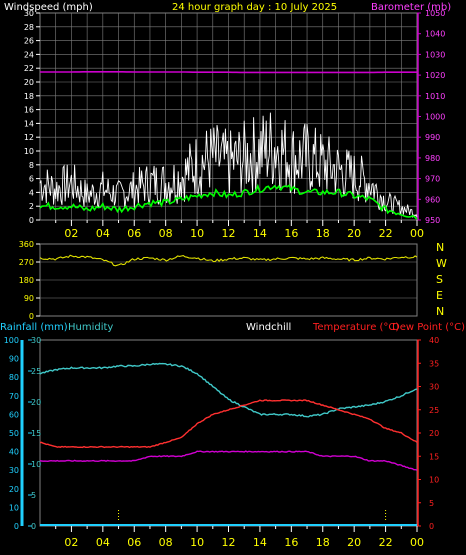 The height and width of the screenshot is (555, 466). I want to click on temp-y-tick-label: 15, so click(434, 456).